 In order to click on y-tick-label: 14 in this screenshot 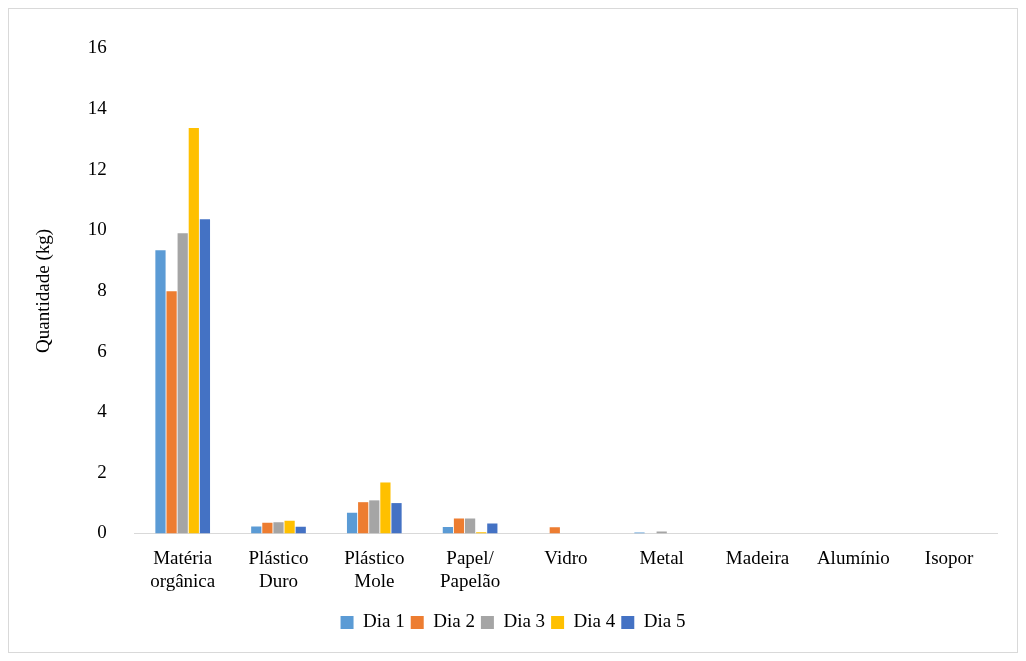, I will do `click(97, 108)`.